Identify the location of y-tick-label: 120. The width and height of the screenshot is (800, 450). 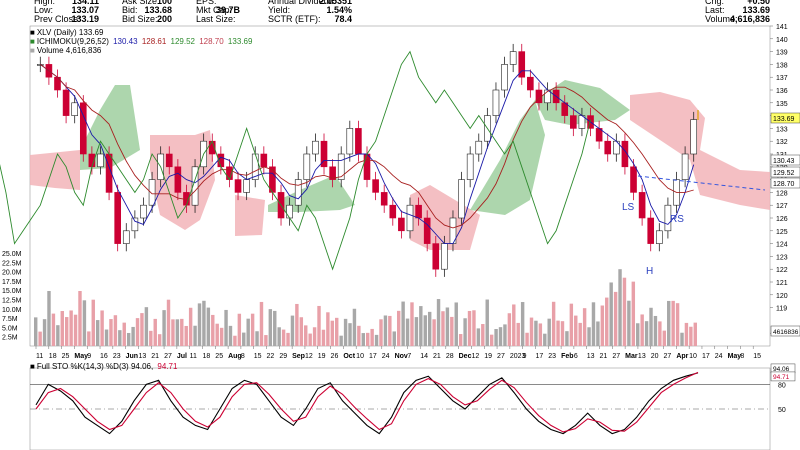
(782, 296).